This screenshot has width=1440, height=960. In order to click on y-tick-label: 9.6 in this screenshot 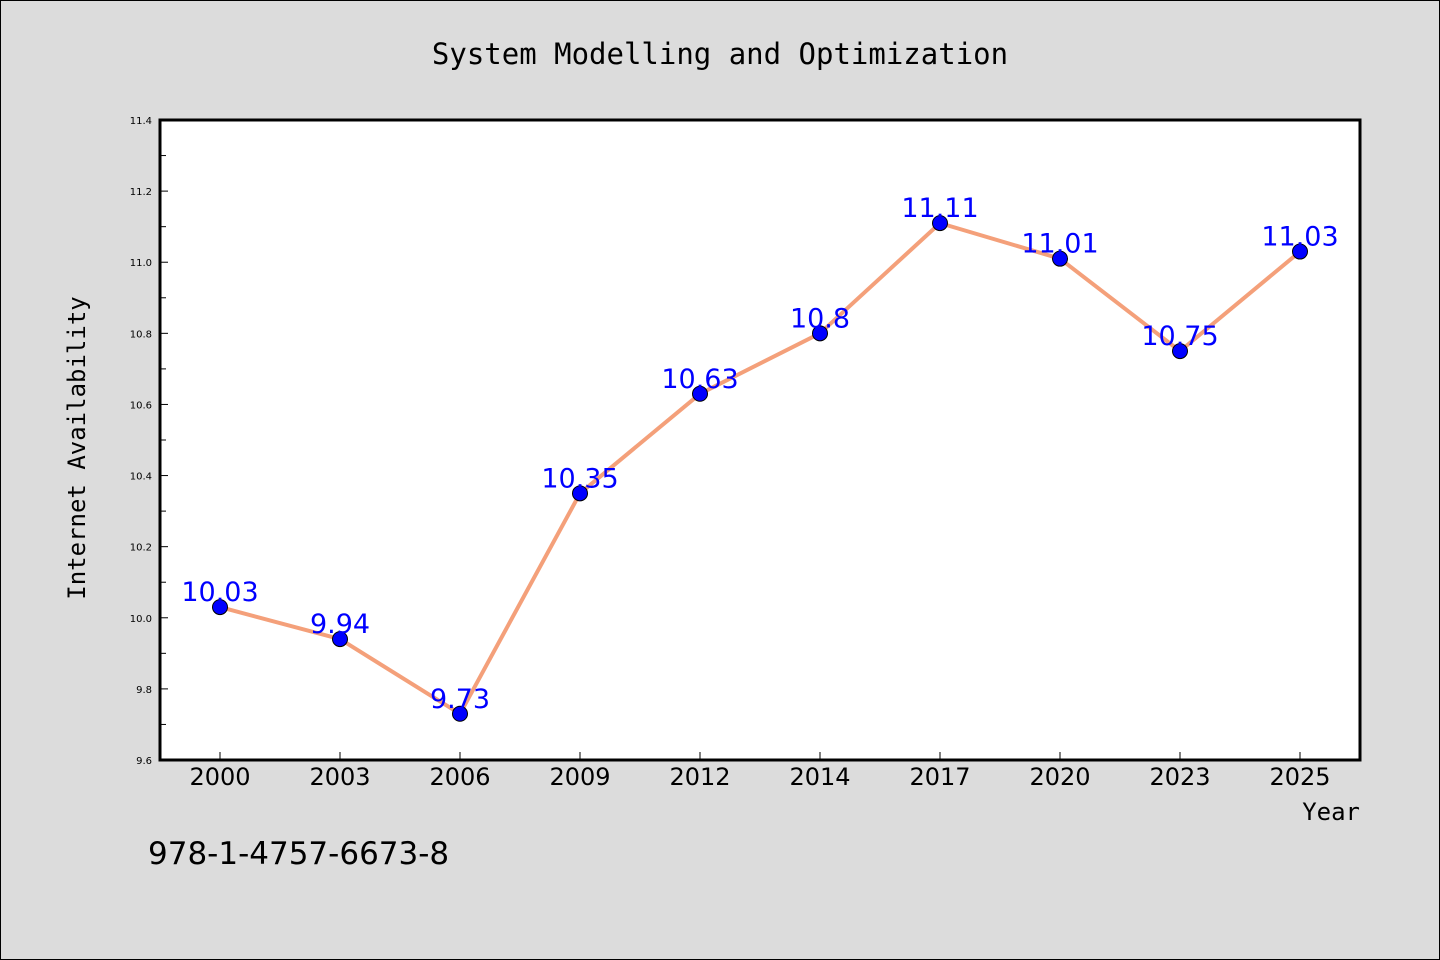, I will do `click(144, 761)`.